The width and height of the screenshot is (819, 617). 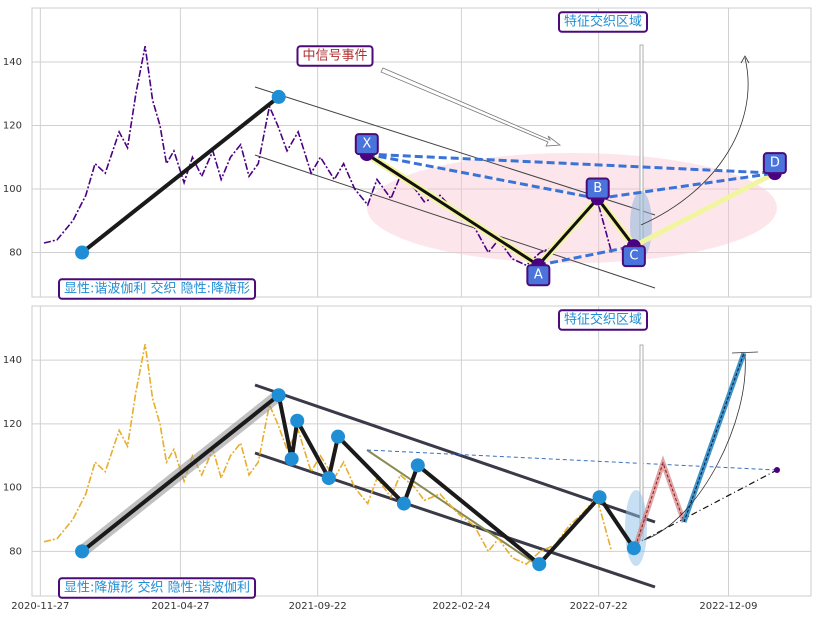 I want to click on x-tick-label: 2022-12-09, so click(x=728, y=606).